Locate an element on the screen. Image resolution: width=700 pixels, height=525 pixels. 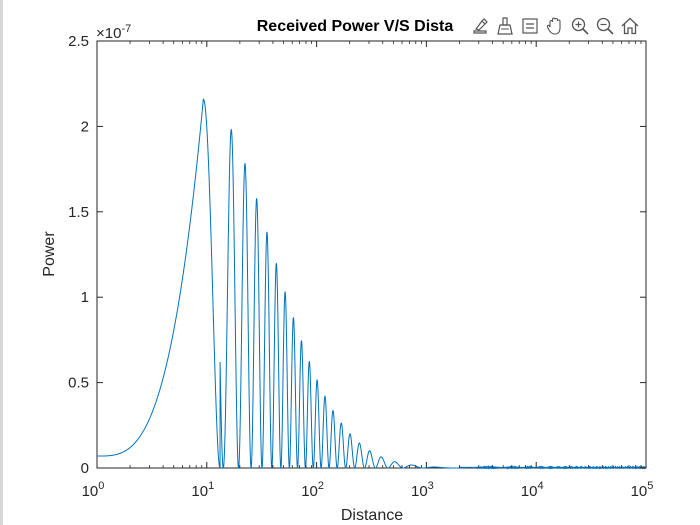
y-tick-label: 2 is located at coordinates (85, 126).